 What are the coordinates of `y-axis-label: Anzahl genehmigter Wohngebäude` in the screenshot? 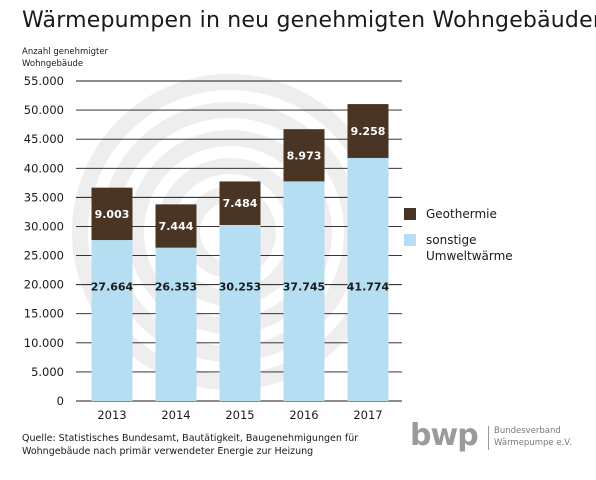 It's located at (65, 58).